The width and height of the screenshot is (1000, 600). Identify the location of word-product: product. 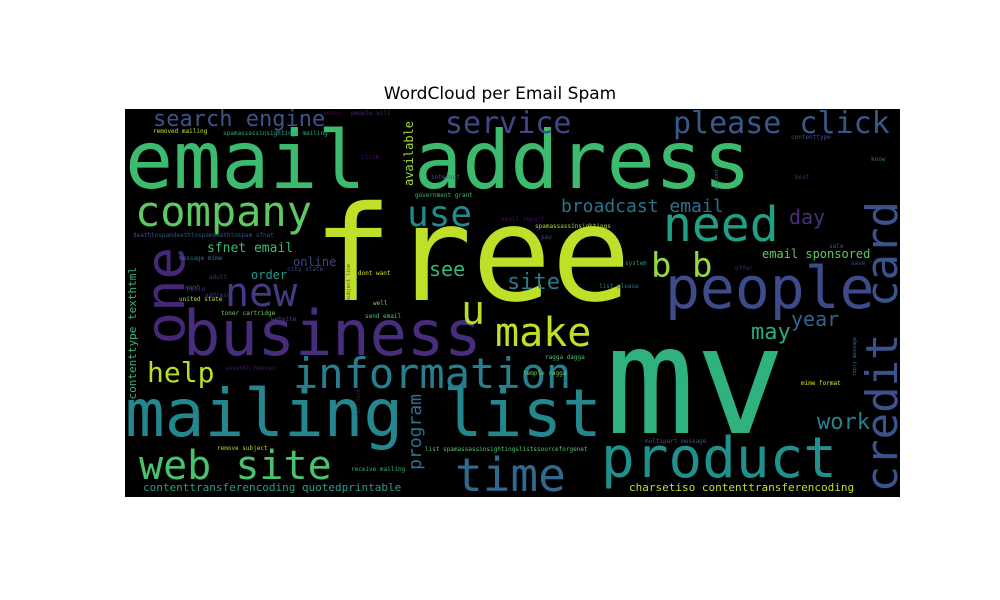
(719, 458).